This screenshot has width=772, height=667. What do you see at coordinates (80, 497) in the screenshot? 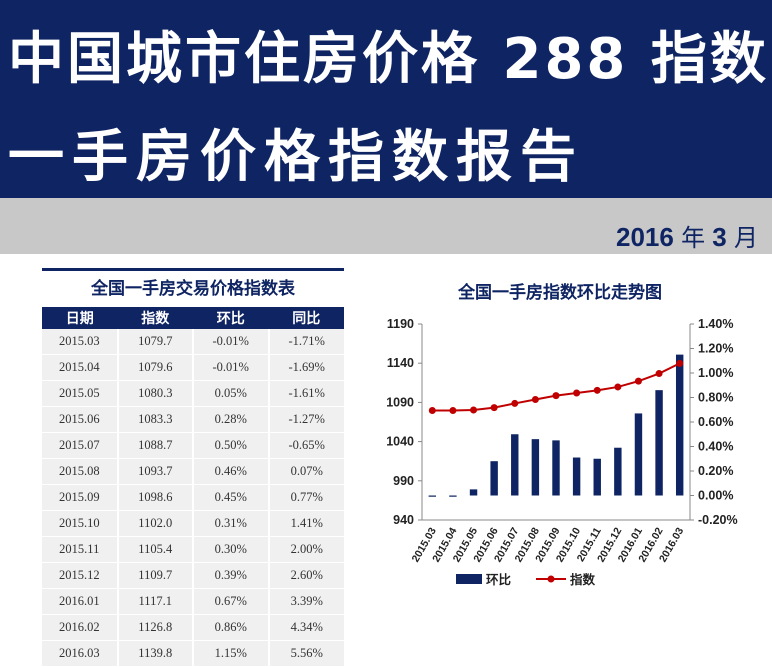
I see `cell-date: 2015.09` at bounding box center [80, 497].